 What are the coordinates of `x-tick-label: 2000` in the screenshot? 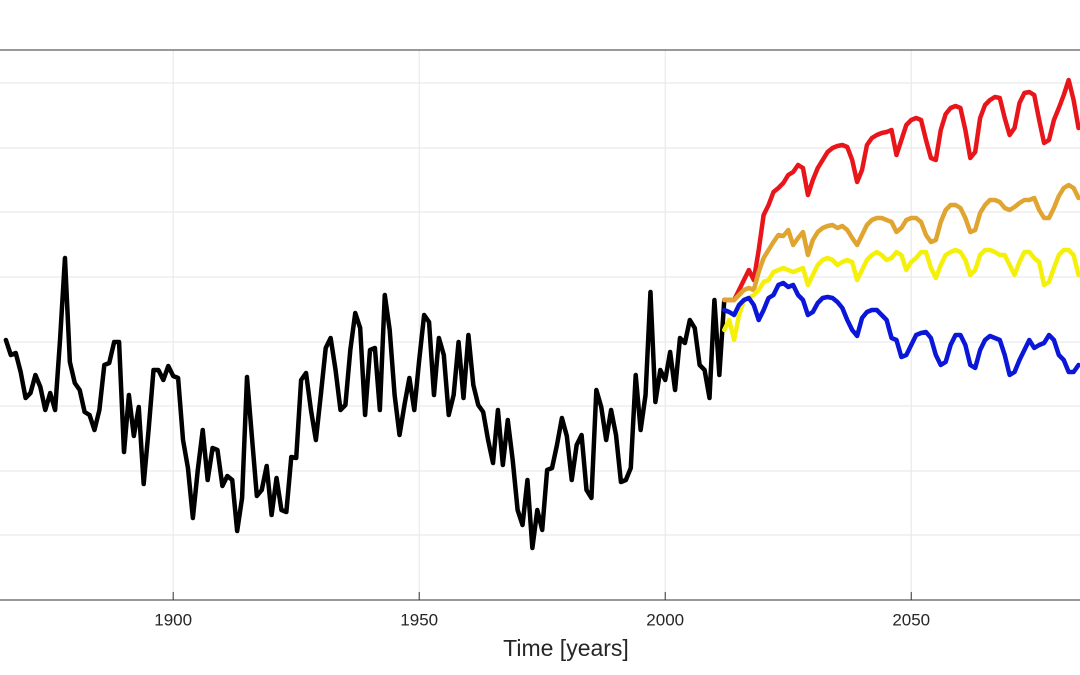 It's located at (665, 619).